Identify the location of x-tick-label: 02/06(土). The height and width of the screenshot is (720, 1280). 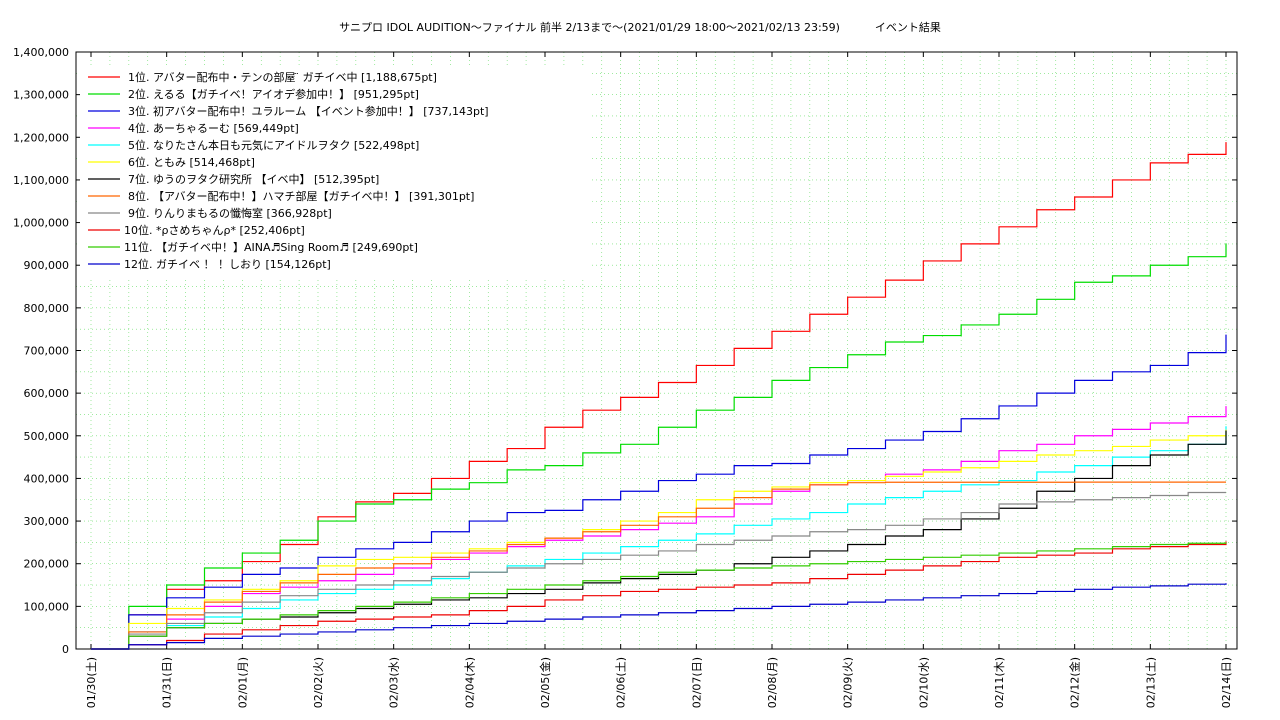
(621, 682).